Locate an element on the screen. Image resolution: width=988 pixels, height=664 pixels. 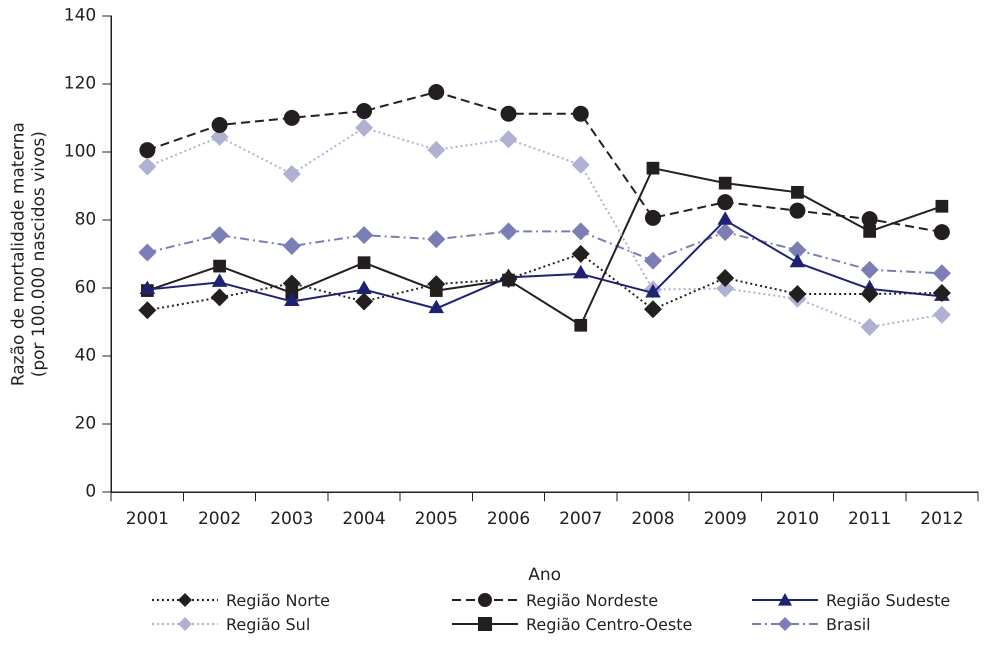
x-tick-label: 2006 is located at coordinates (508, 518).